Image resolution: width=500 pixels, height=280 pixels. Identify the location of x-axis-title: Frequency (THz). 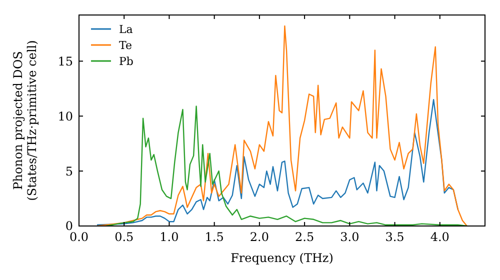
(282, 258).